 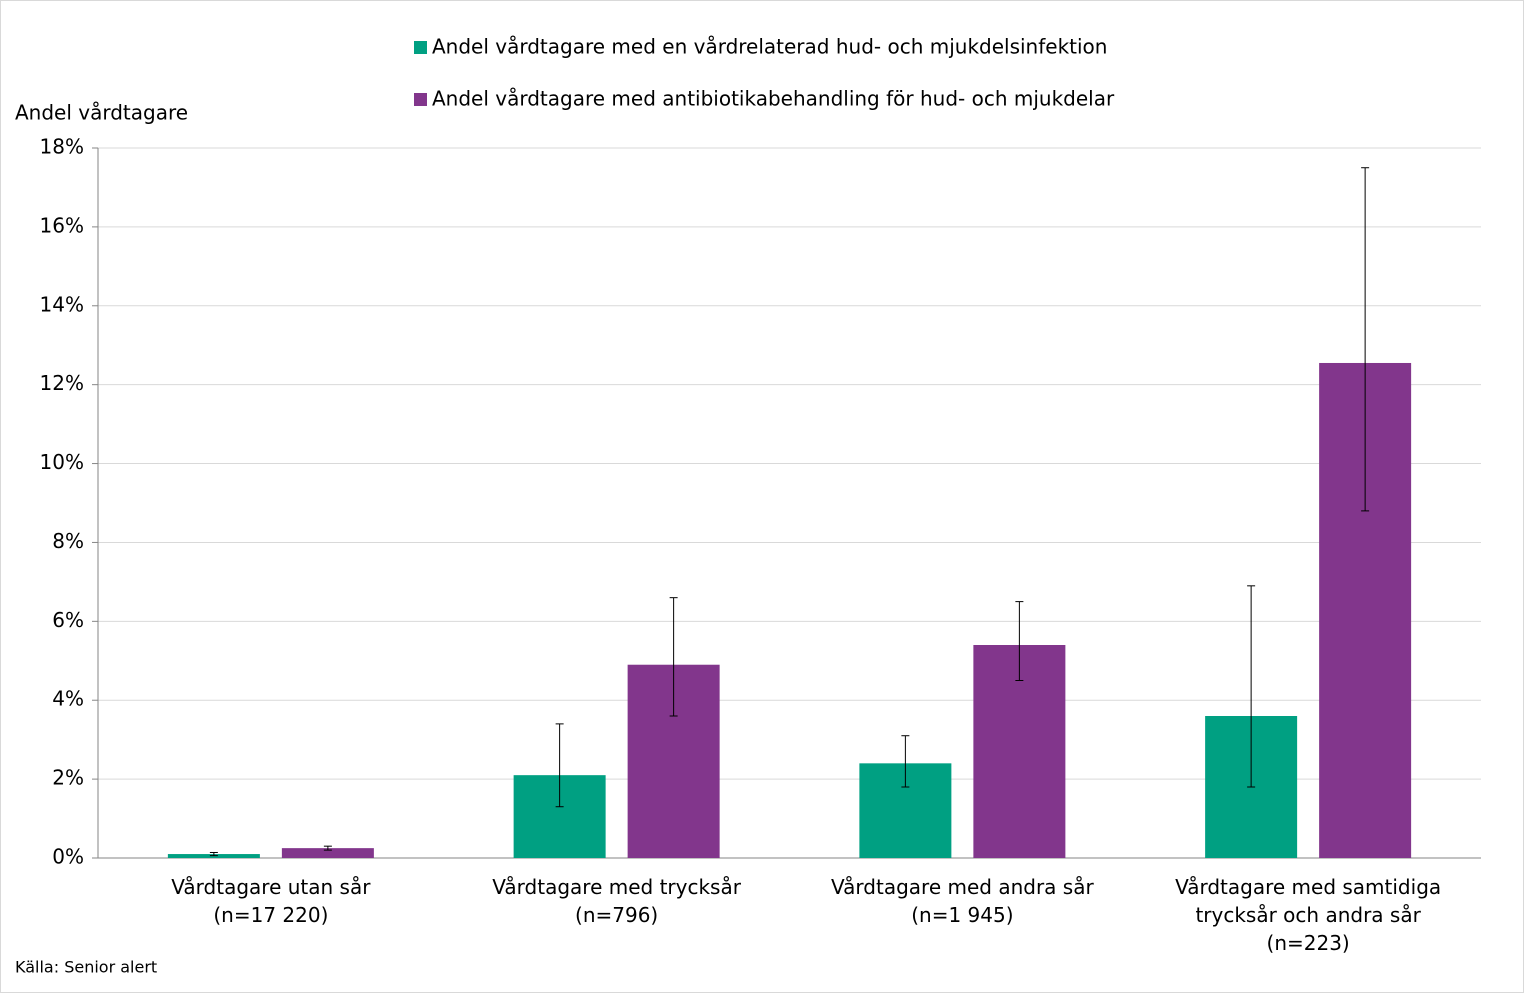 I want to click on y-tick-label: 12%, so click(x=62, y=383).